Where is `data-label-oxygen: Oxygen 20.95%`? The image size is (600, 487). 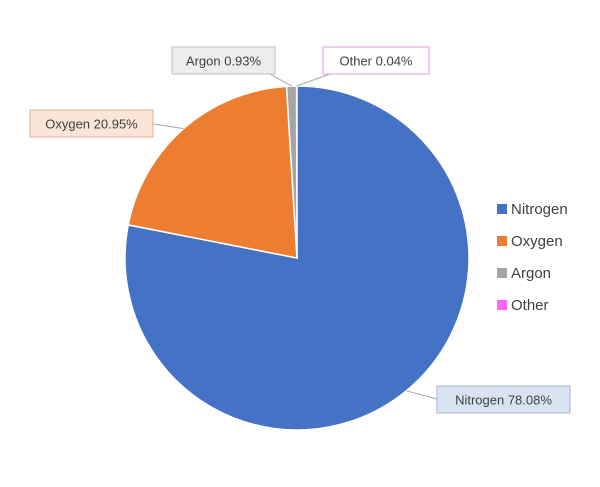
data-label-oxygen: Oxygen 20.95% is located at coordinates (91, 123).